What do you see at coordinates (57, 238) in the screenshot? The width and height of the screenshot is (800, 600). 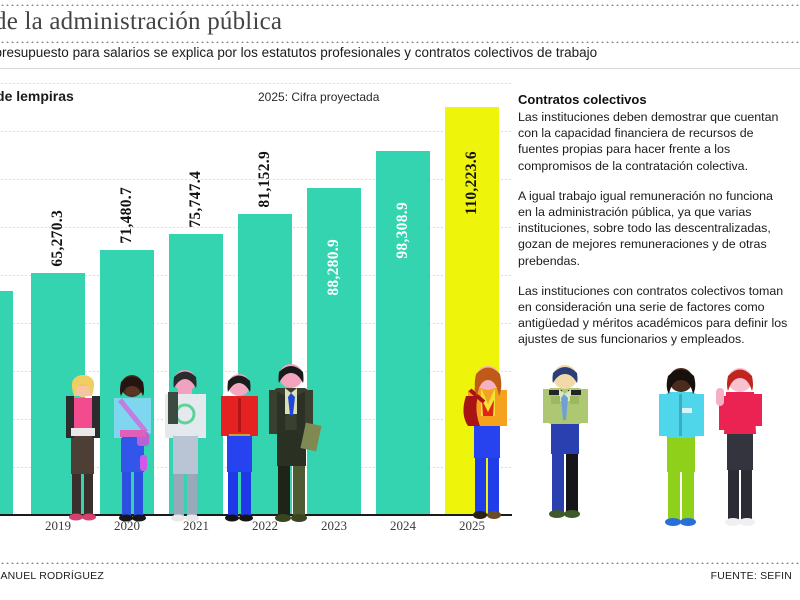 I see `bar-value-2019: 65,270.3` at bounding box center [57, 238].